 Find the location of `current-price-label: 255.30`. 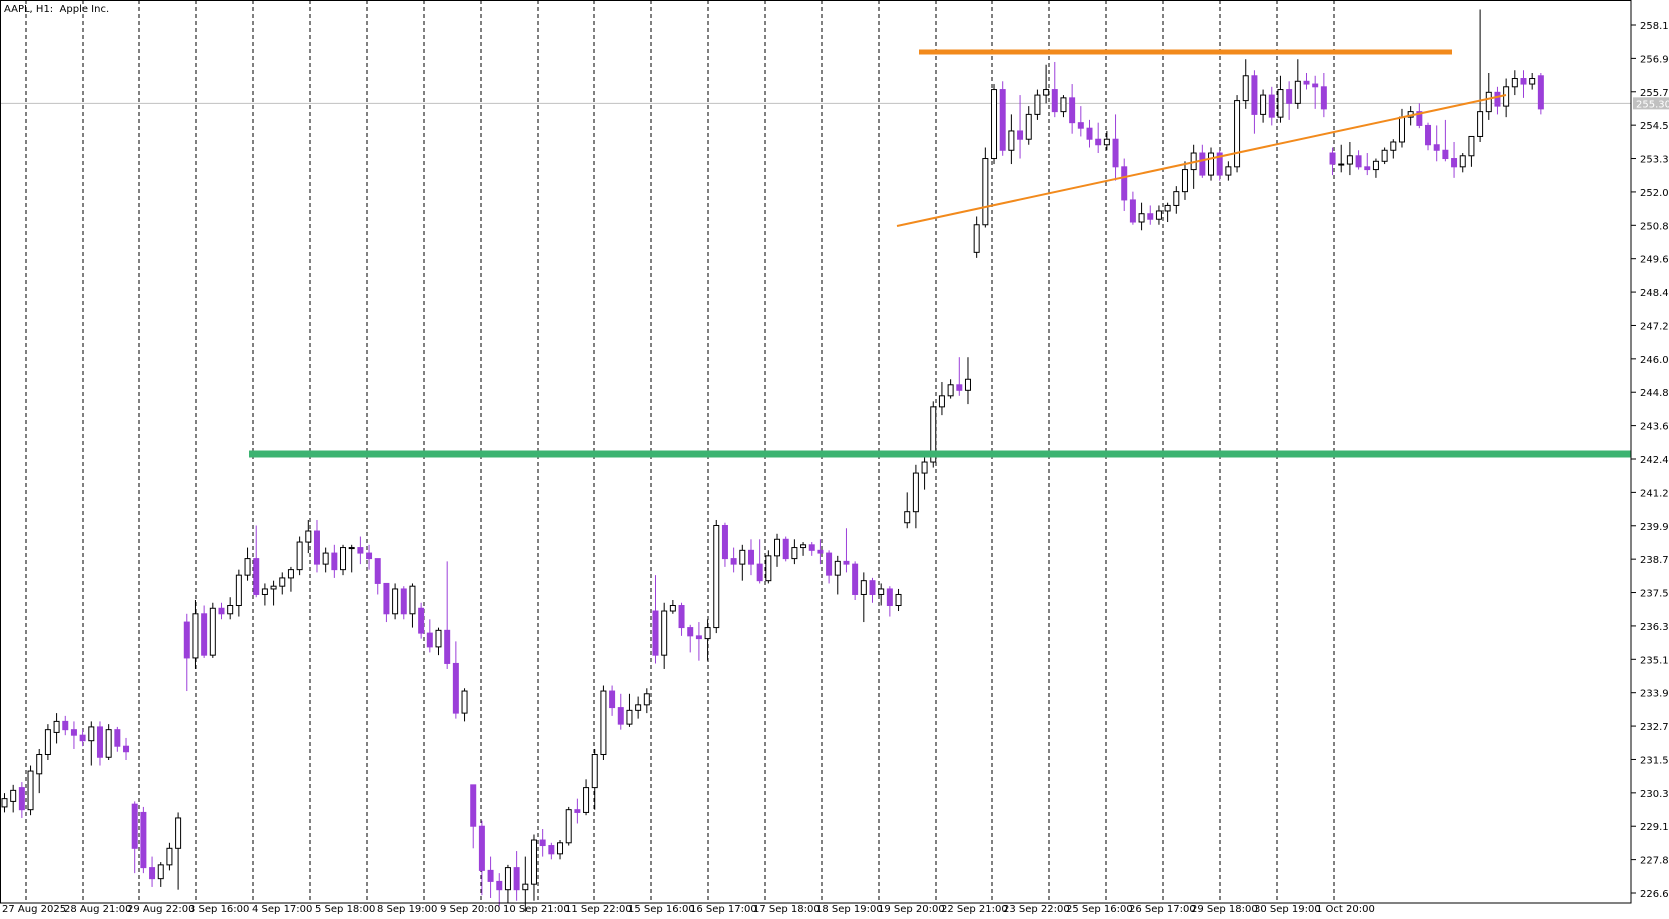

current-price-label: 255.30 is located at coordinates (1652, 104).